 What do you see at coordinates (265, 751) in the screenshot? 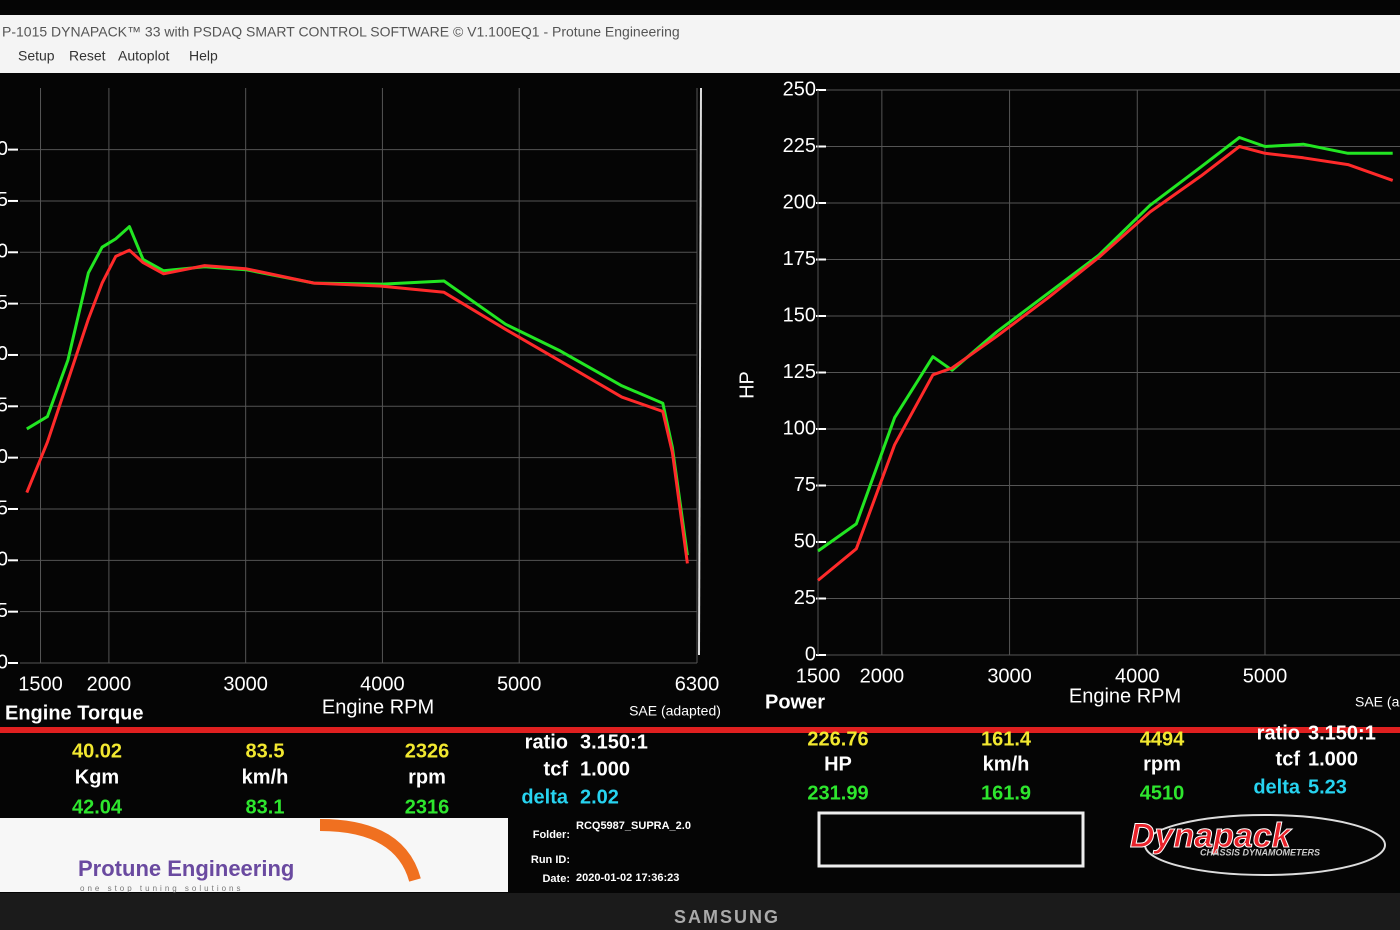
I see `readout-value: 83.5` at bounding box center [265, 751].